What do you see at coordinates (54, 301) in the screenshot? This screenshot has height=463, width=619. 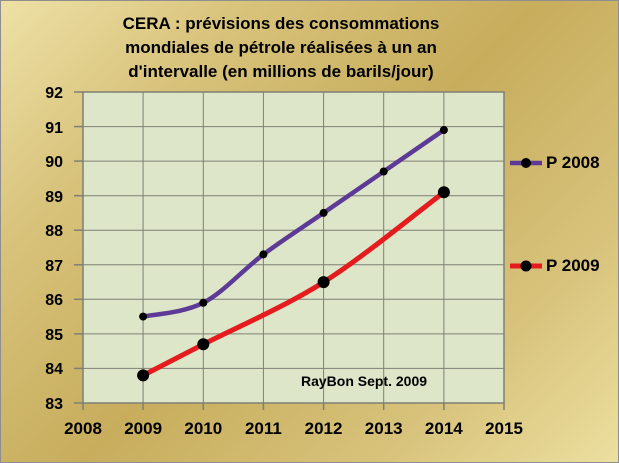 I see `y-tick-label: 86` at bounding box center [54, 301].